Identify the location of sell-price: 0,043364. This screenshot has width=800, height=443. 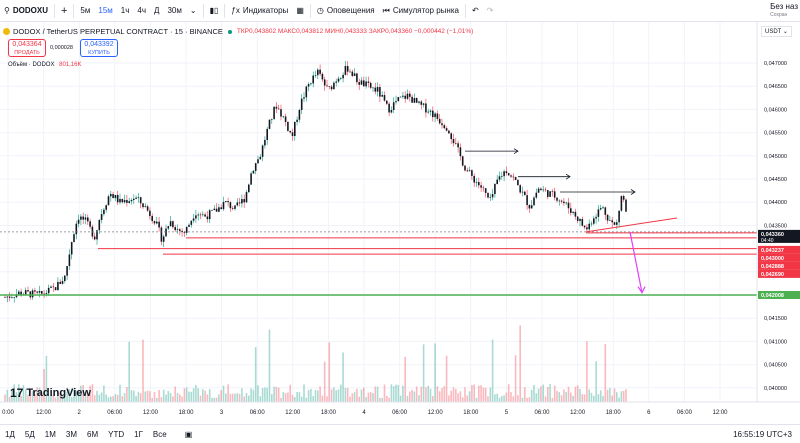
(27, 44).